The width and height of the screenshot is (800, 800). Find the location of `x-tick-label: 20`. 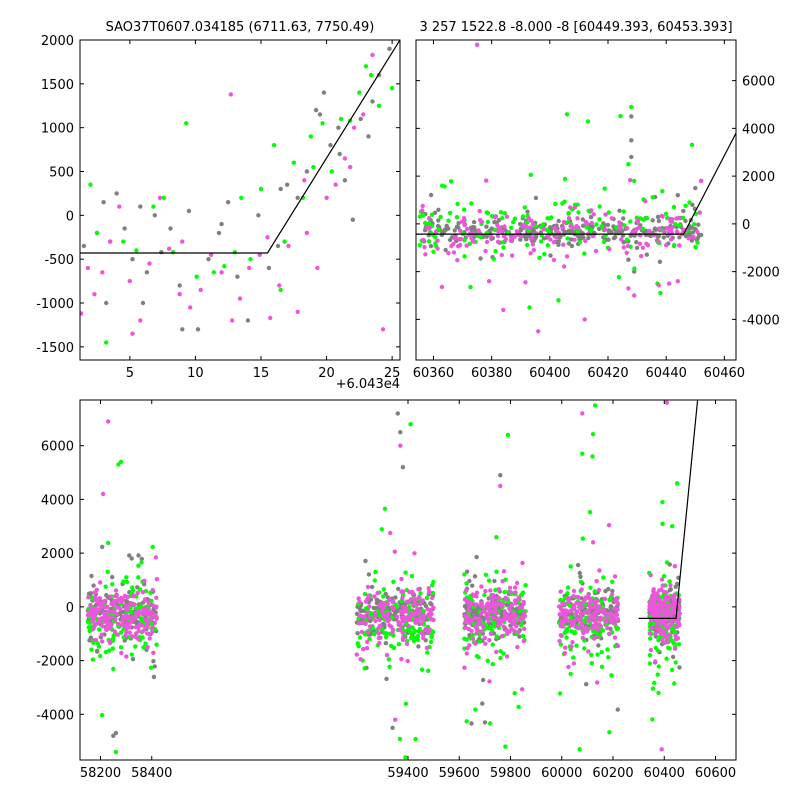

x-tick-label: 20 is located at coordinates (326, 373).